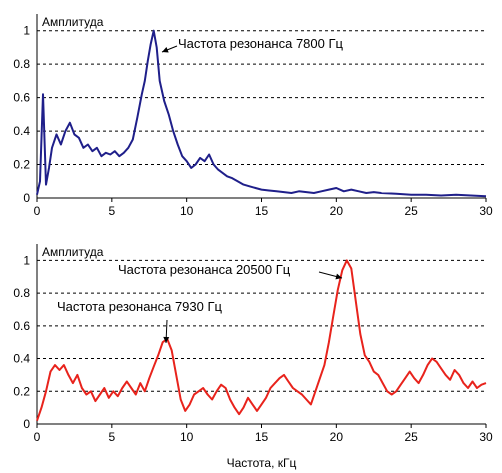 This screenshot has width=502, height=473. I want to click on annotation-label: Частота резонанса 20500 Гц, so click(204, 269).